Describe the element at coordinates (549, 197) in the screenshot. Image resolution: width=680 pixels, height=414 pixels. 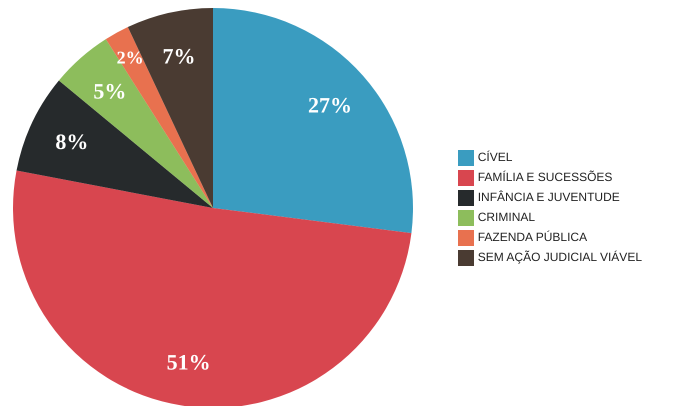
I see `legend-label: INFÂNCIA E JUVENTUDE` at that location.